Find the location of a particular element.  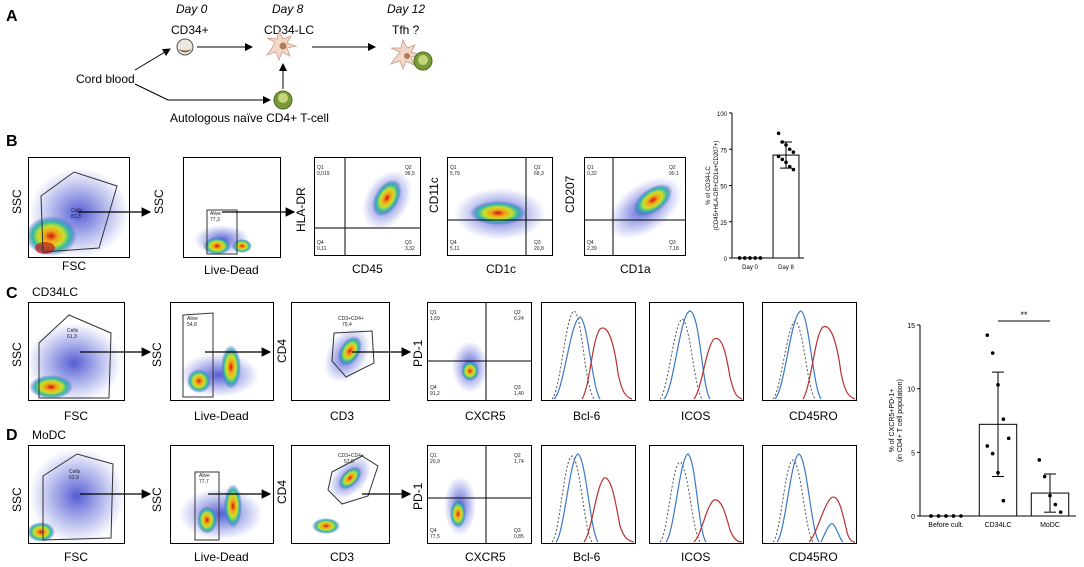

c3-gate-value: 79,4 is located at coordinates (347, 325).